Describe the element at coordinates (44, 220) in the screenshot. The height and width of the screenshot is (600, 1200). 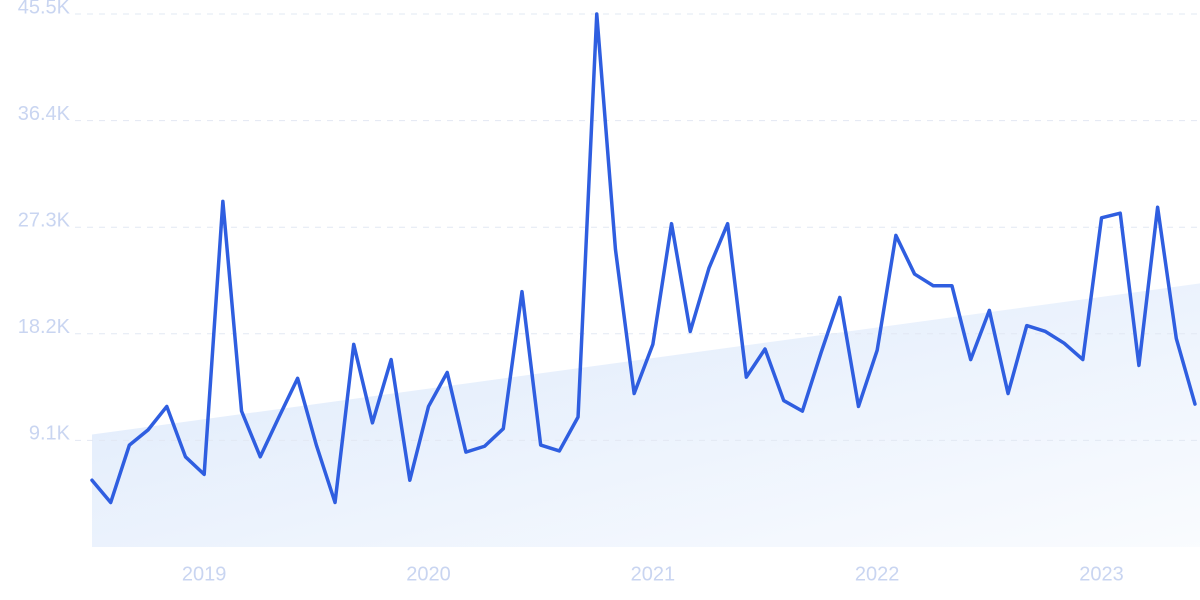
I see `y-tick-label: 27.3K` at that location.